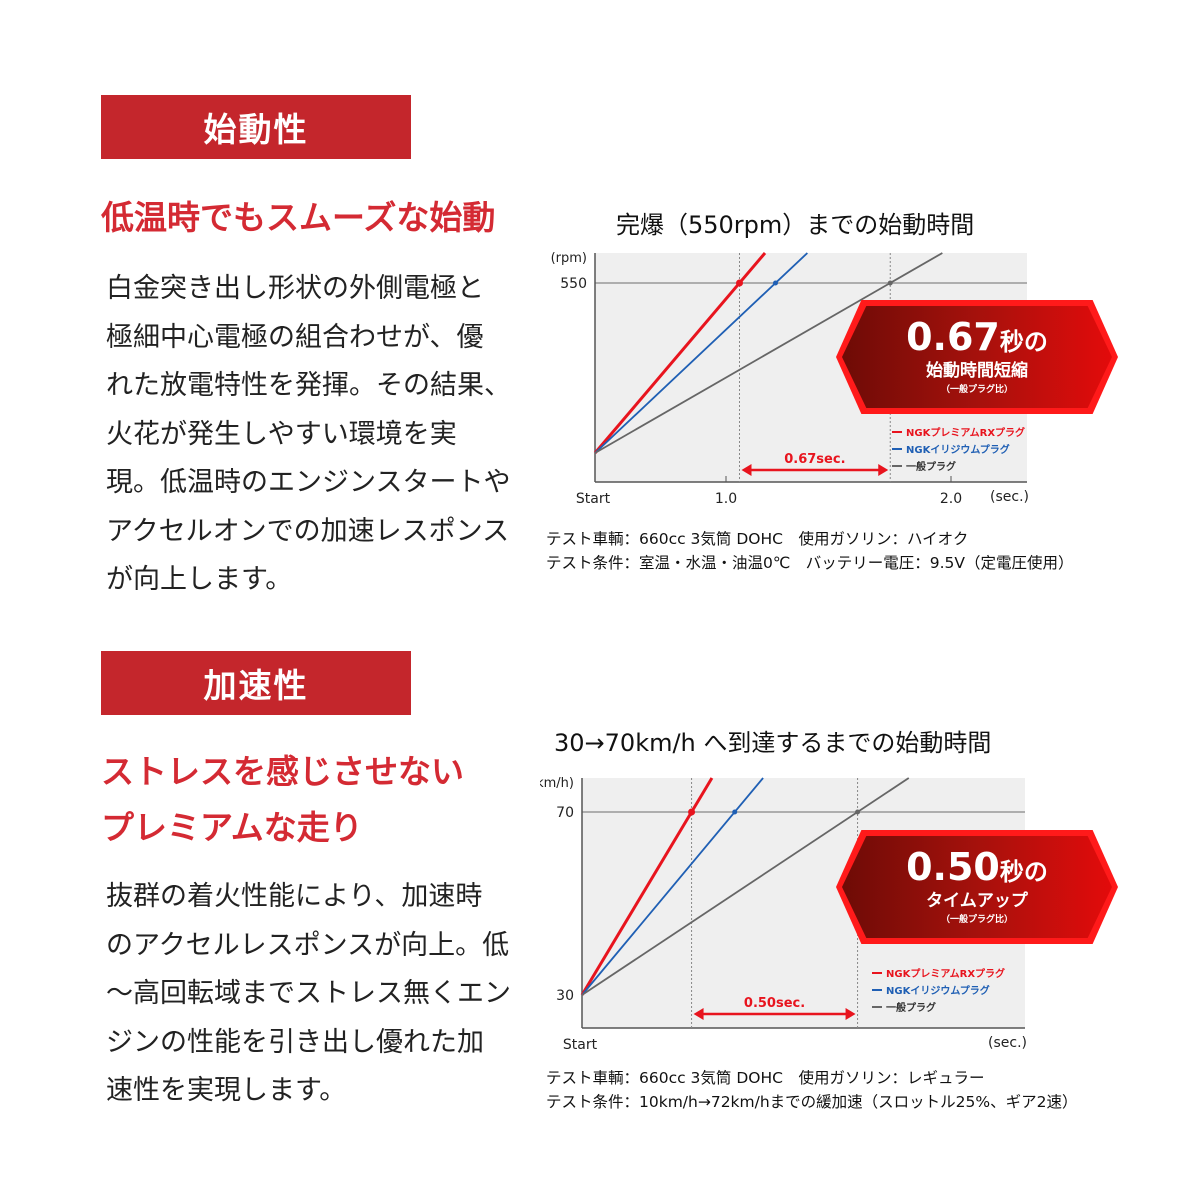  I want to click on section-subheading: ストレスを感じさせない プレミアムな走り, so click(282, 800).